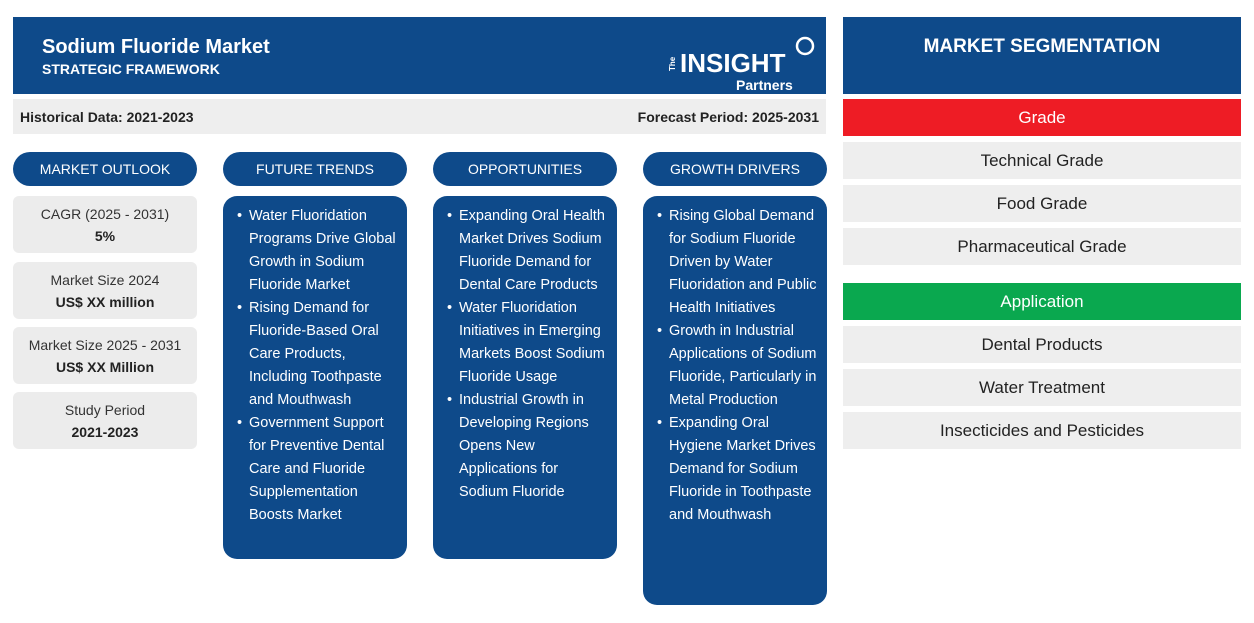 Image resolution: width=1254 pixels, height=623 pixels. I want to click on logo-main-text: INSIGHT, so click(733, 63).